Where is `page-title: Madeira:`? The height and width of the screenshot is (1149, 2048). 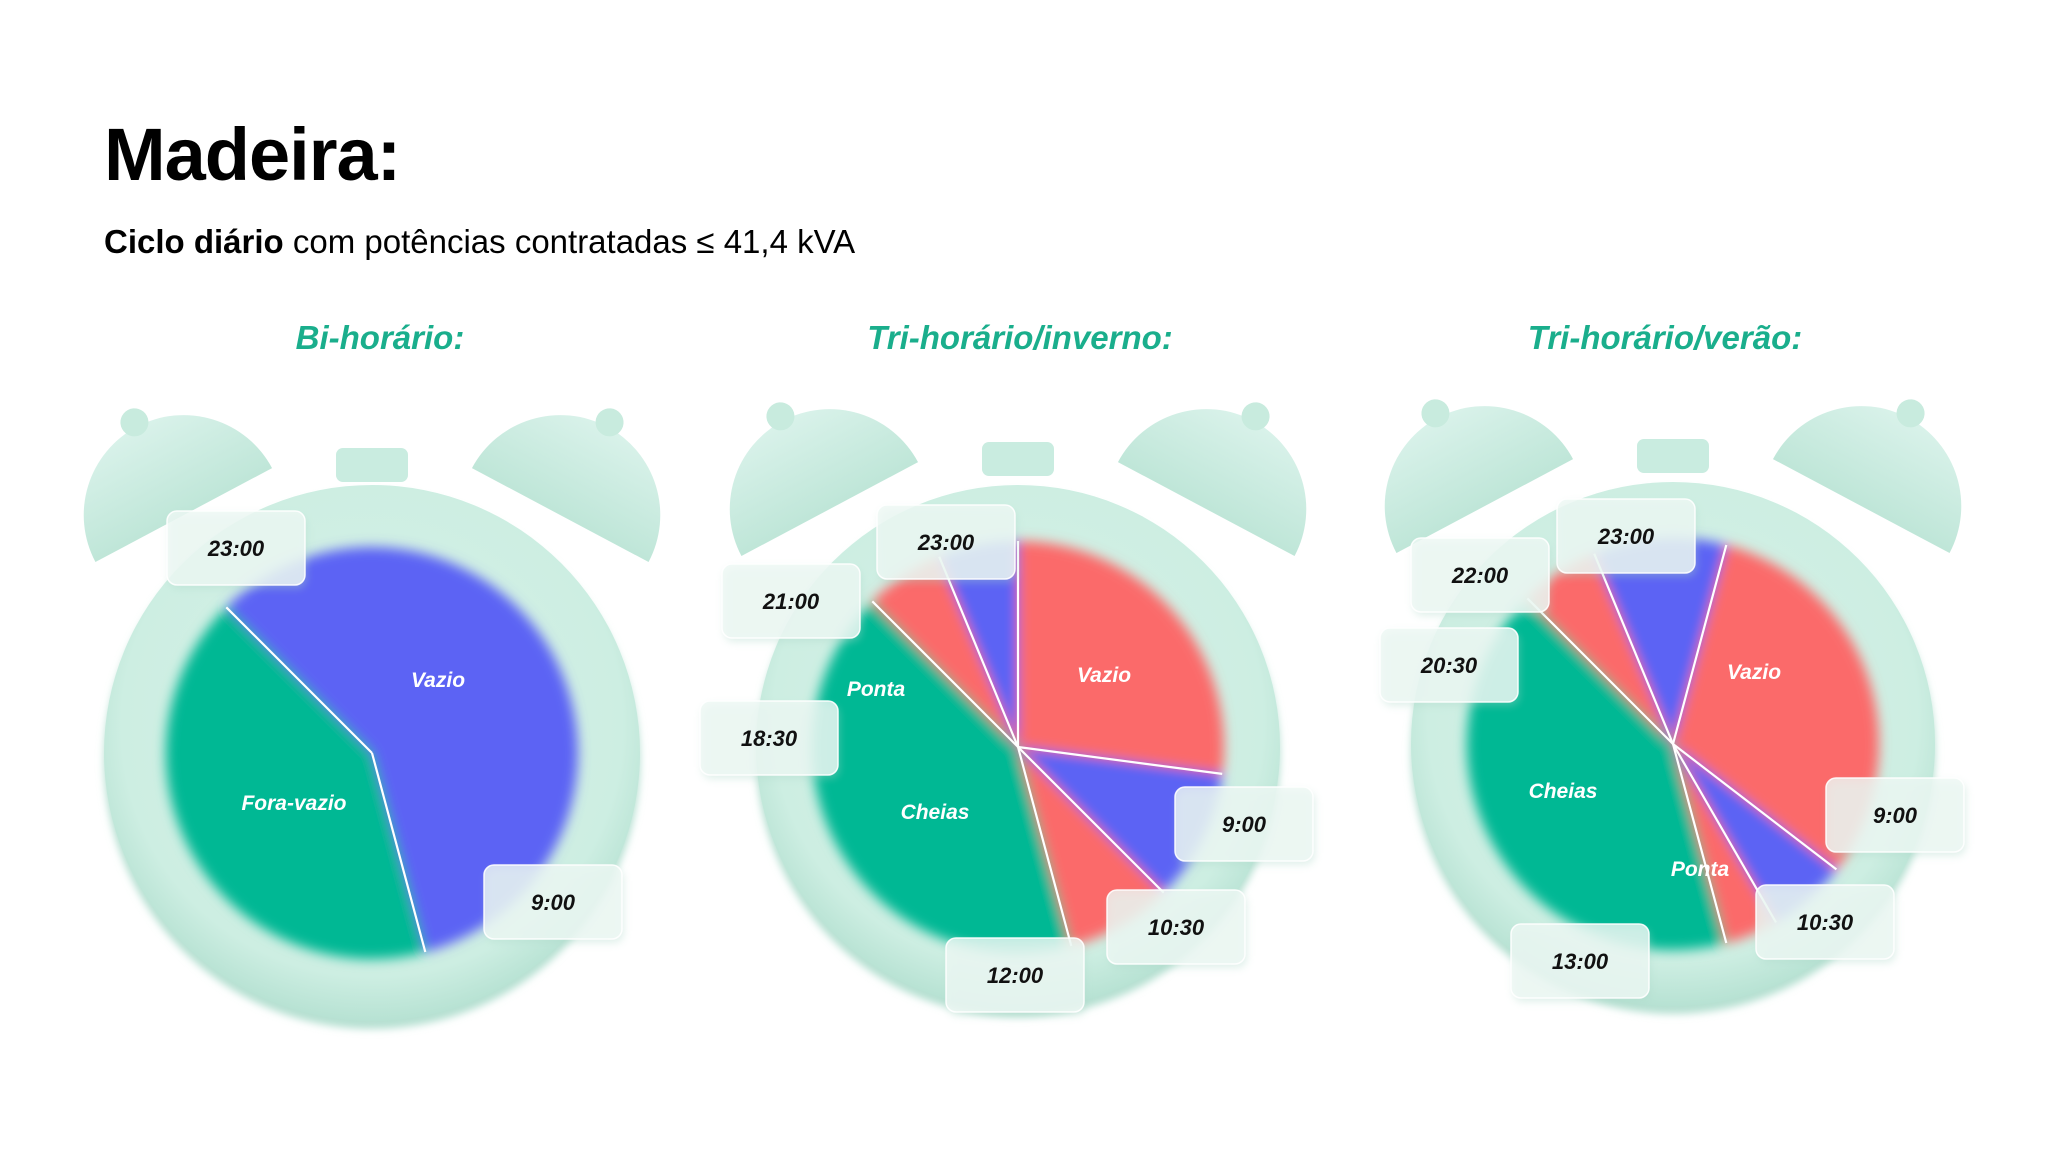
page-title: Madeira: is located at coordinates (252, 154).